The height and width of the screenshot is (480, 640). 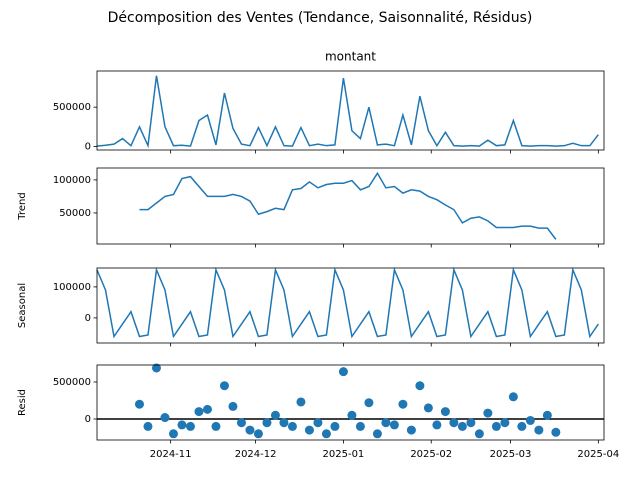 What do you see at coordinates (511, 454) in the screenshot?
I see `x-tick-label: 2025-03` at bounding box center [511, 454].